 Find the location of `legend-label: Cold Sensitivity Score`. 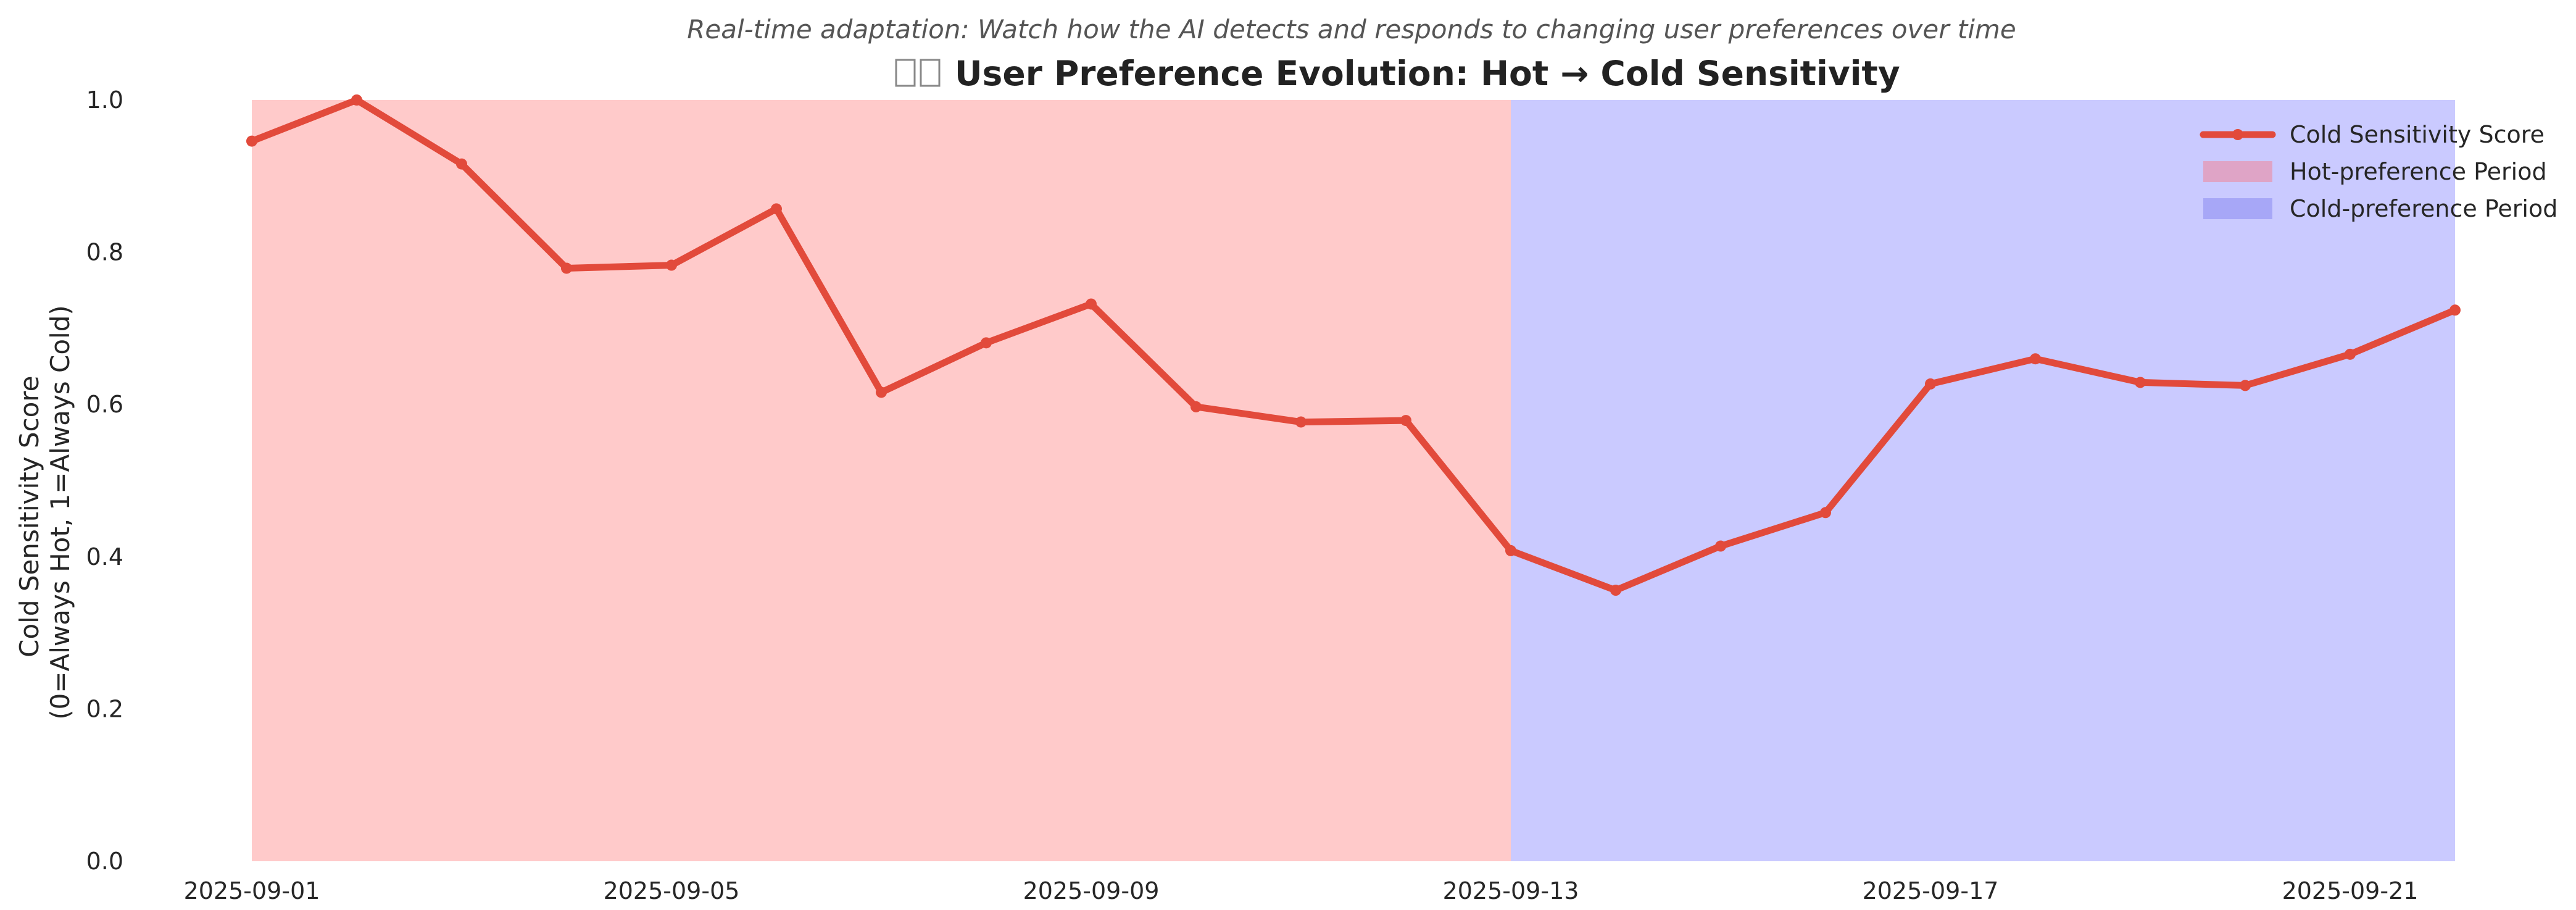

legend-label: Cold Sensitivity Score is located at coordinates (2417, 134).